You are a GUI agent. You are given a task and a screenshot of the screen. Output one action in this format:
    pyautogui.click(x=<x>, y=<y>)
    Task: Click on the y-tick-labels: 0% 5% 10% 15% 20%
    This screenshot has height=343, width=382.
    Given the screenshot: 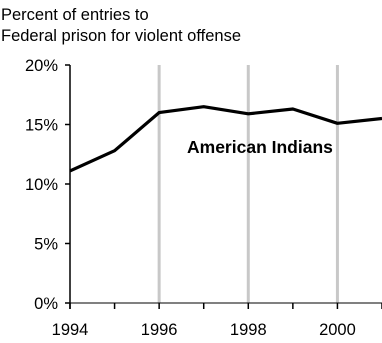 What is the action you would take?
    pyautogui.click(x=41, y=185)
    